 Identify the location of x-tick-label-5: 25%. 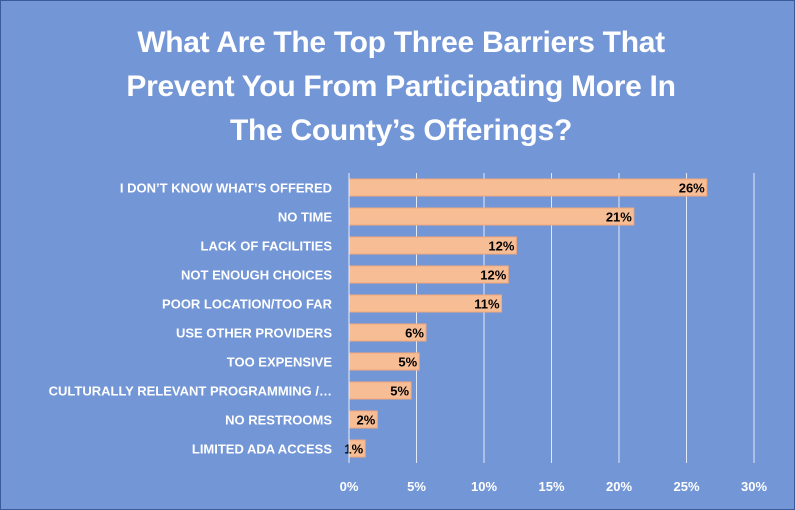
(686, 486).